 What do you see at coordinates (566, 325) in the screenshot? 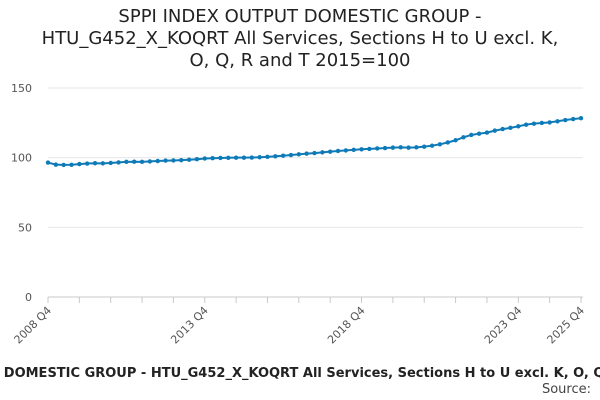
I see `x-tick-label: 2025 Q4` at bounding box center [566, 325].